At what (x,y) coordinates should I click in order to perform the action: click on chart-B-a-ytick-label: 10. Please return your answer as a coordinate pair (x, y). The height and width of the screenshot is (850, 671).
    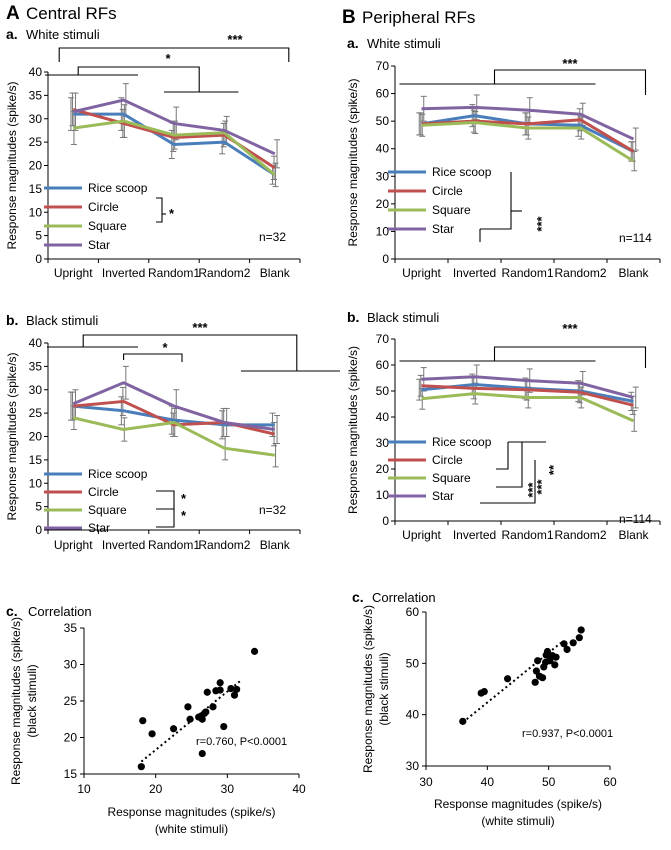
    Looking at the image, I should click on (383, 231).